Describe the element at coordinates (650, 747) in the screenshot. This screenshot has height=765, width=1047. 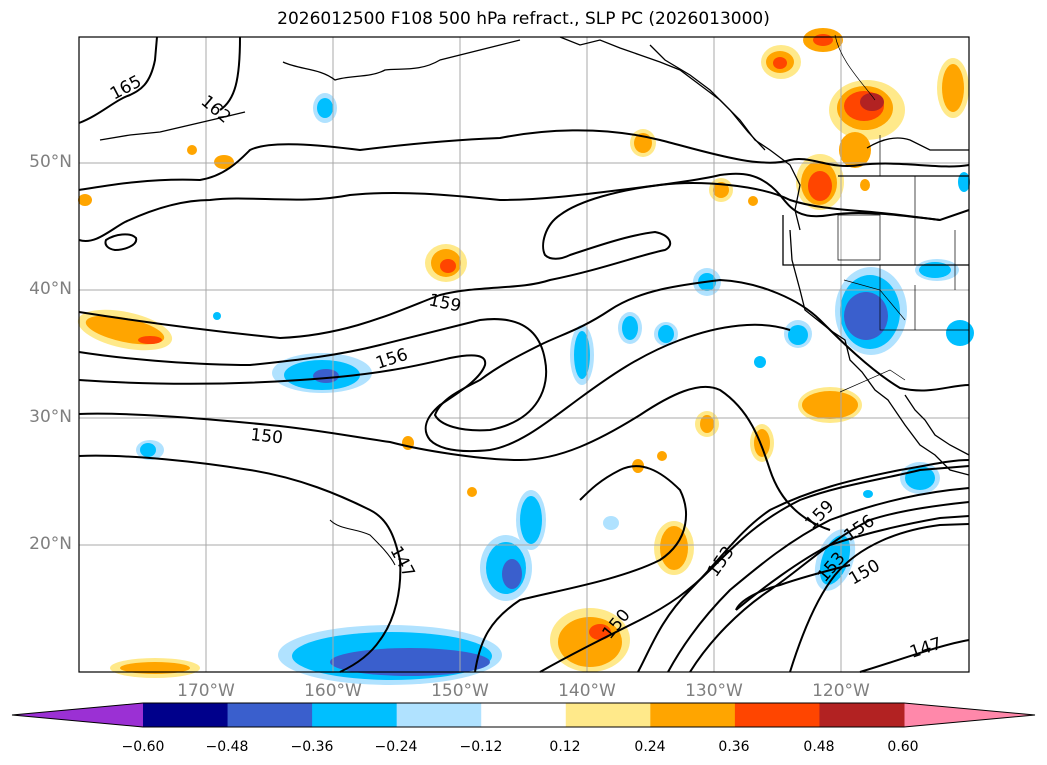
I see `colorbar-tick: 0.24` at that location.